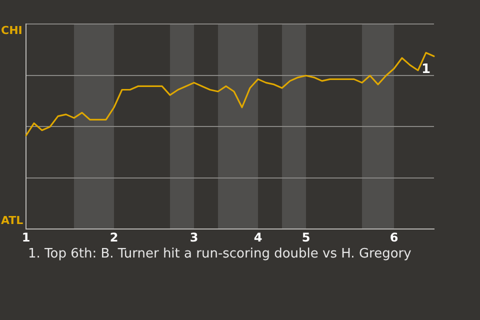 Image resolution: width=480 pixels, height=320 pixels. Describe the element at coordinates (114, 237) in the screenshot. I see `x-tick-label: 2` at that location.